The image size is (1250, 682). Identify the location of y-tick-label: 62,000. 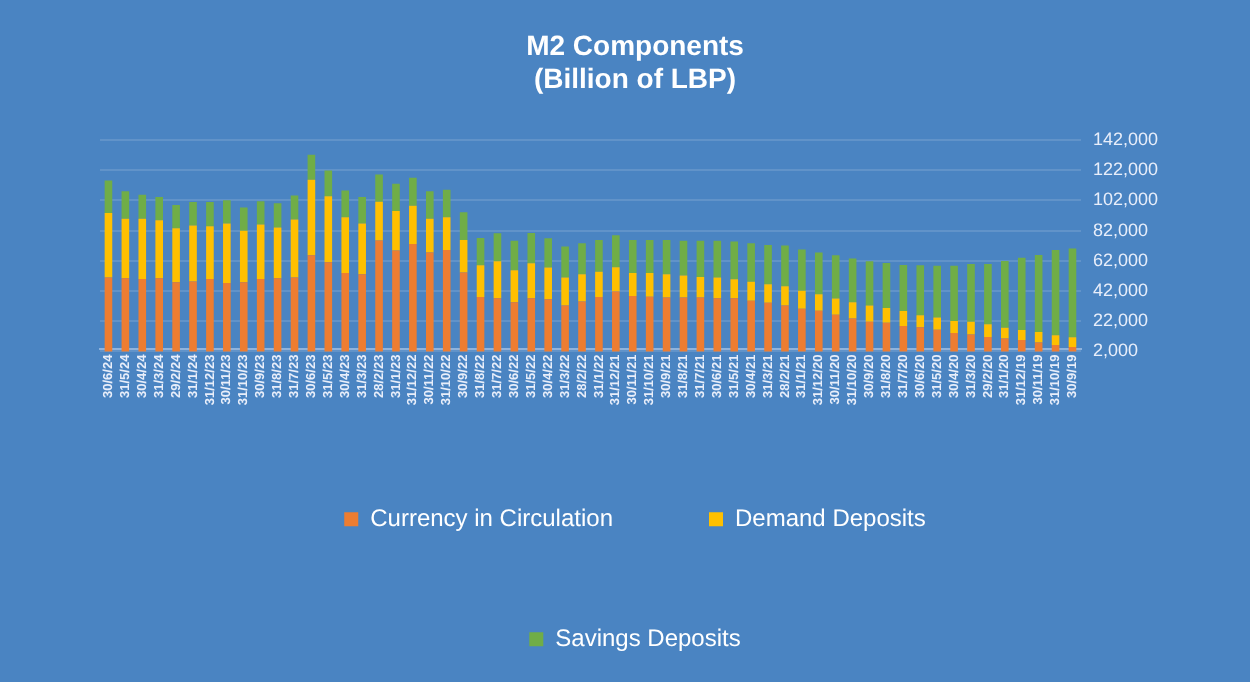
(1120, 259).